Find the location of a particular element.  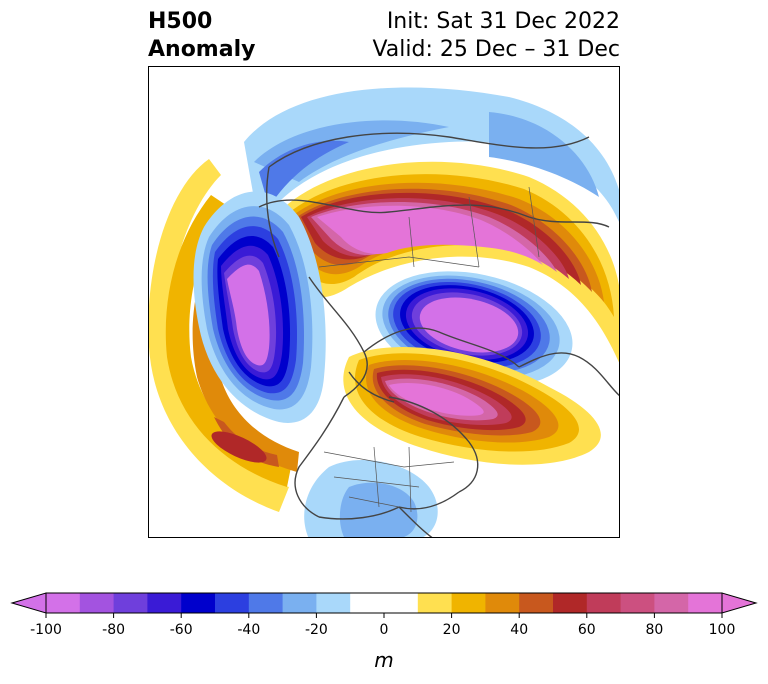

colorbar-extend-low is located at coordinates (28, 603).